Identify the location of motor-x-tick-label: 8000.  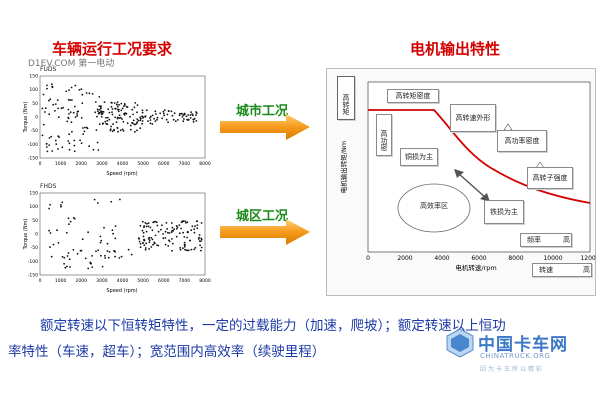
(515, 258).